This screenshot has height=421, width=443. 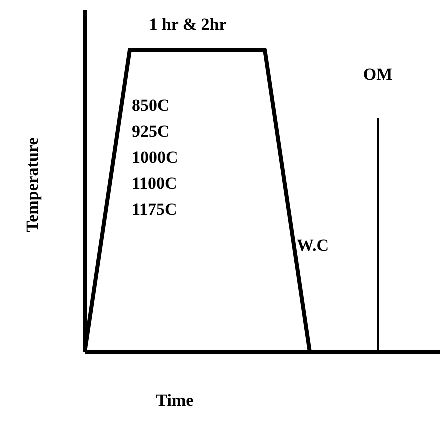 What do you see at coordinates (151, 105) in the screenshot?
I see `annotation: 850C` at bounding box center [151, 105].